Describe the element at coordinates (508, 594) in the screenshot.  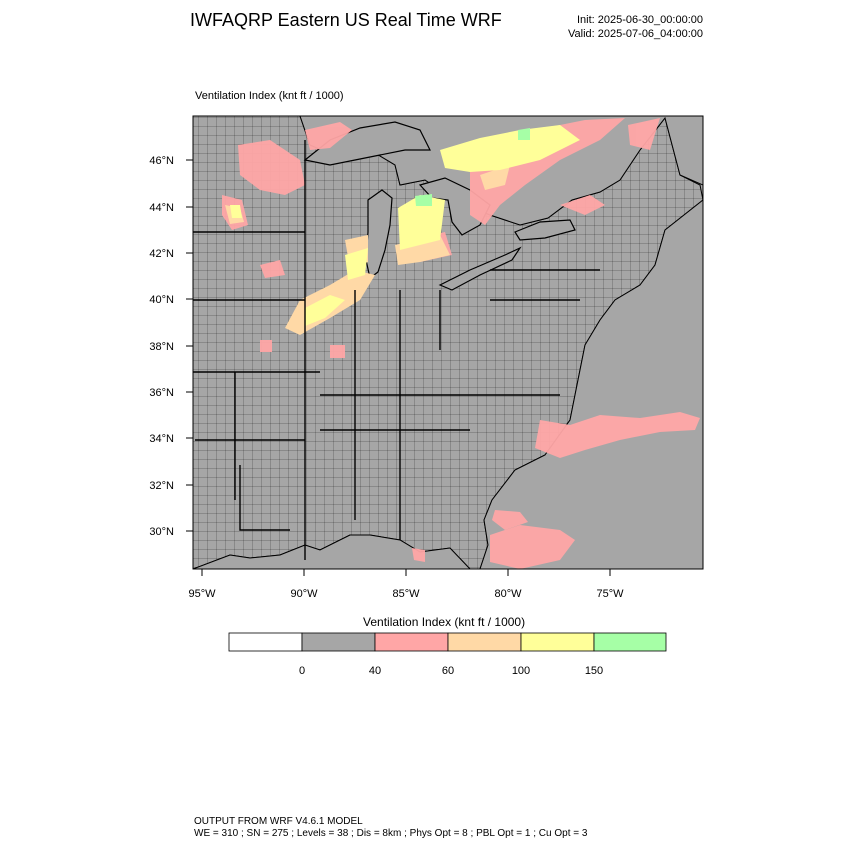
I see `lon-label: 80°W` at that location.